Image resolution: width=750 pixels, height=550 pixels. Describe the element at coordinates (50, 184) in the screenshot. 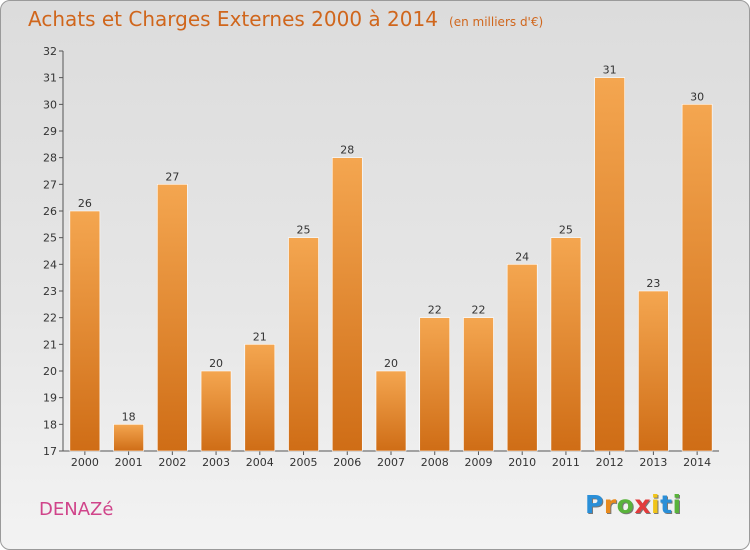

I see `y-tick-label: 27` at that location.